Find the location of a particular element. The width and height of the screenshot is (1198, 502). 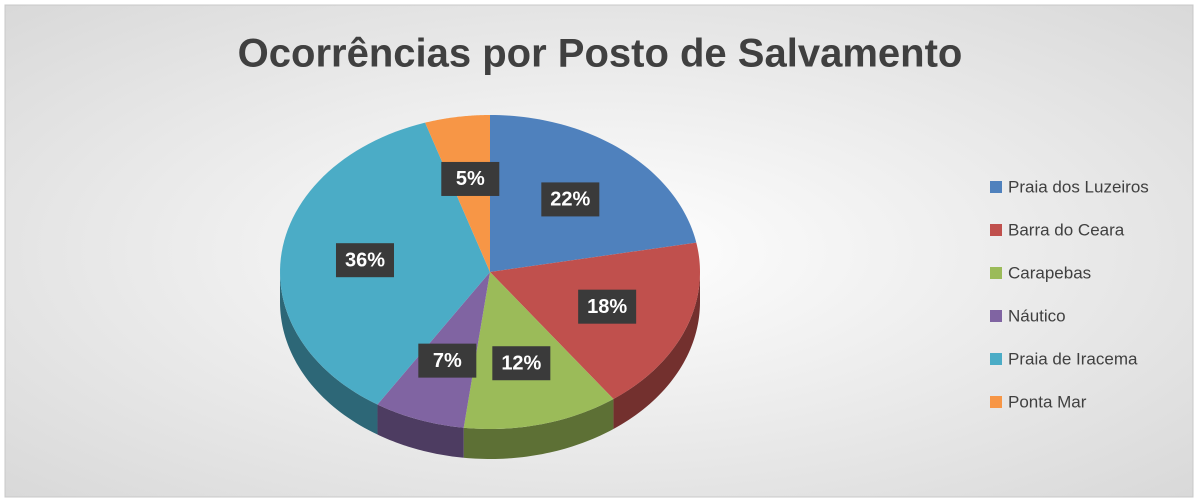

data-label: 12% is located at coordinates (521, 364).